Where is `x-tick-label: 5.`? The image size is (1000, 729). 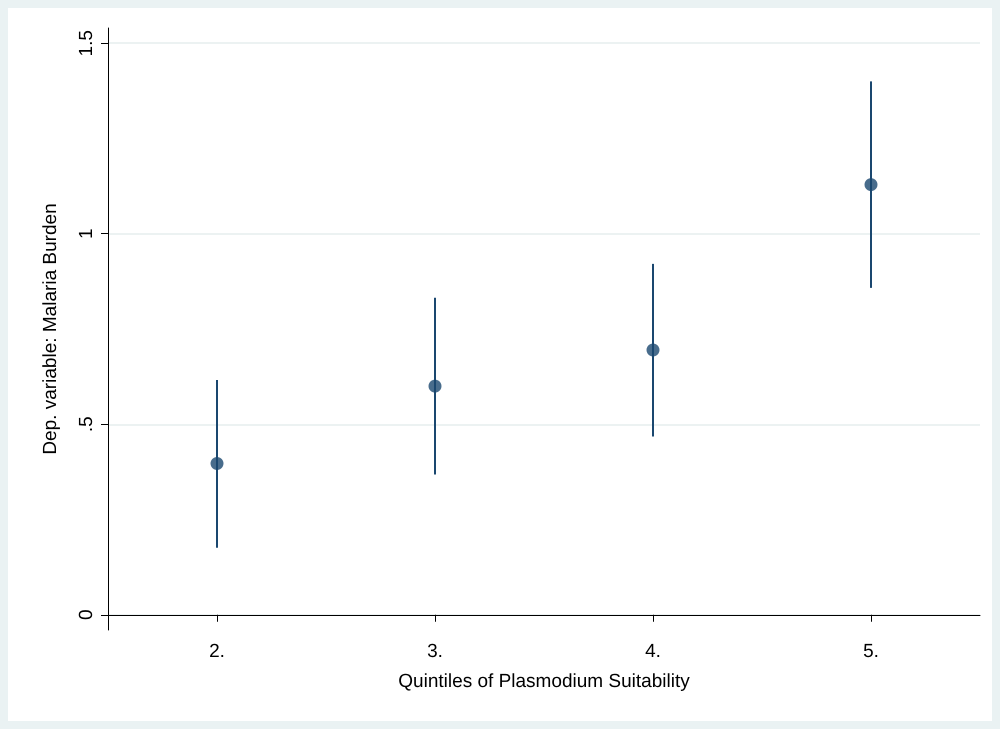 x-tick-label: 5. is located at coordinates (871, 651).